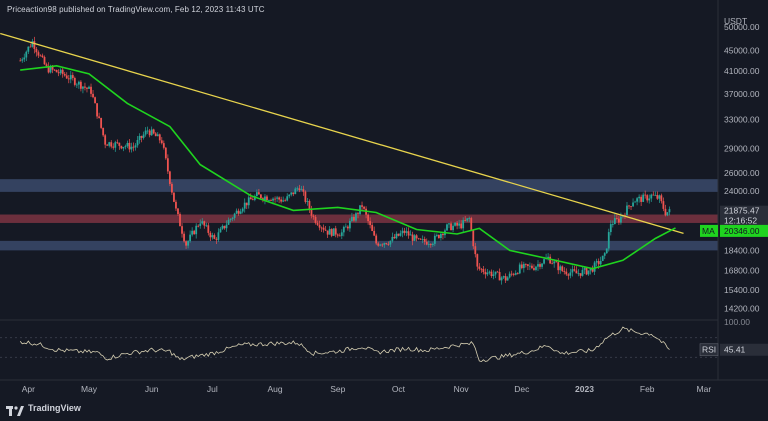  What do you see at coordinates (737, 322) in the screenshot?
I see `rsi-top-tick-label: 100.00` at bounding box center [737, 322].